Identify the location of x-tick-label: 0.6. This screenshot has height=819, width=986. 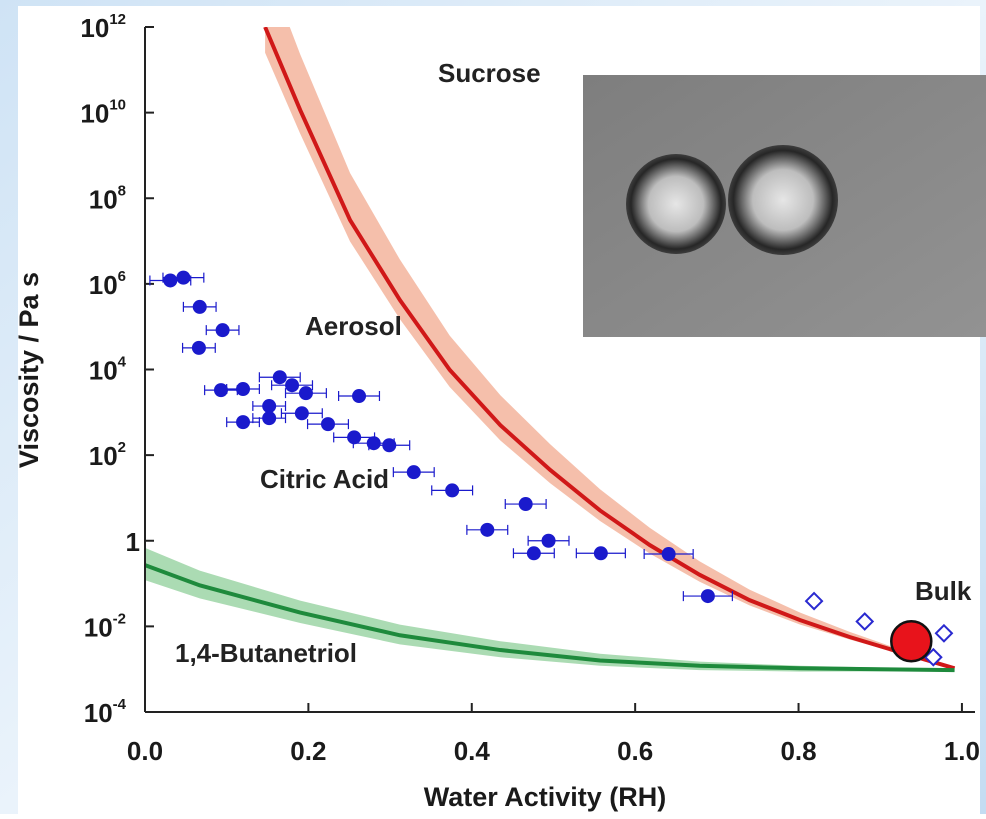
(635, 751).